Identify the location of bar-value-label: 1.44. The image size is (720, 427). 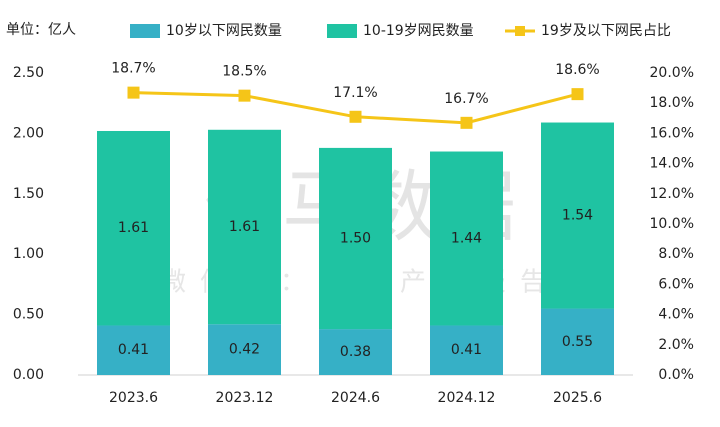
(466, 238).